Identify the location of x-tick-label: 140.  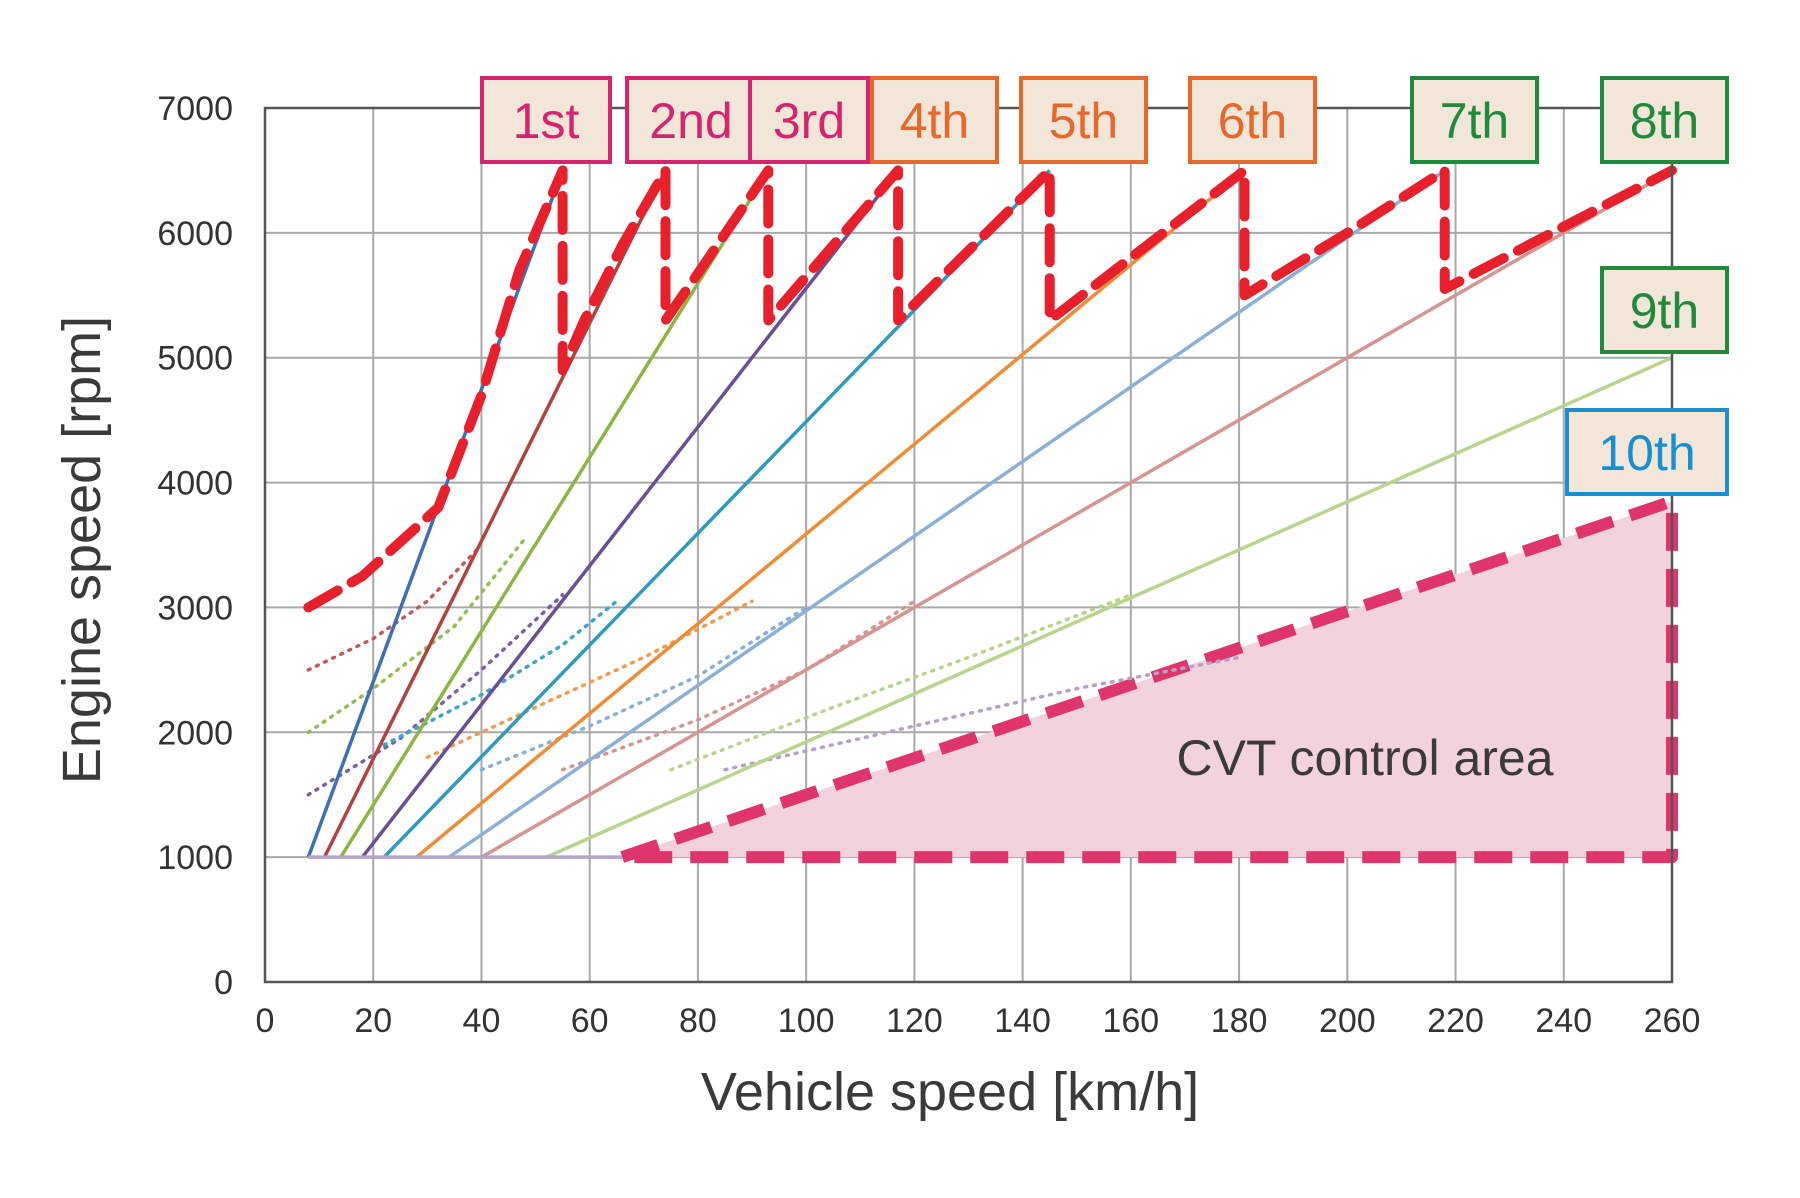
(1022, 1021).